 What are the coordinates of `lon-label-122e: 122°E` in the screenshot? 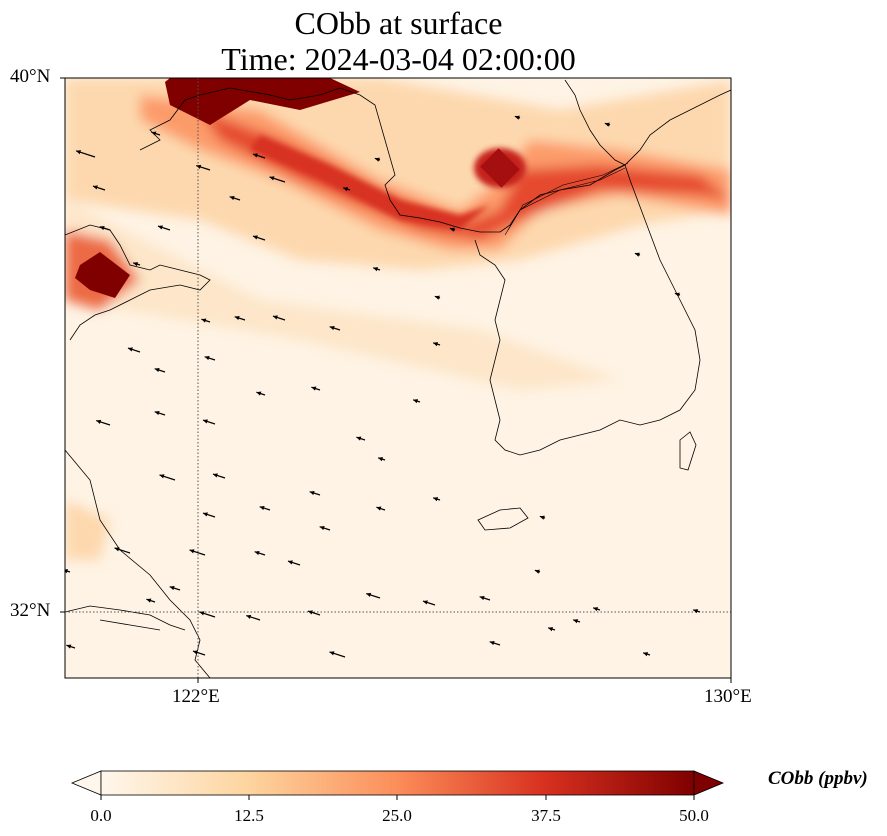 It's located at (196, 696).